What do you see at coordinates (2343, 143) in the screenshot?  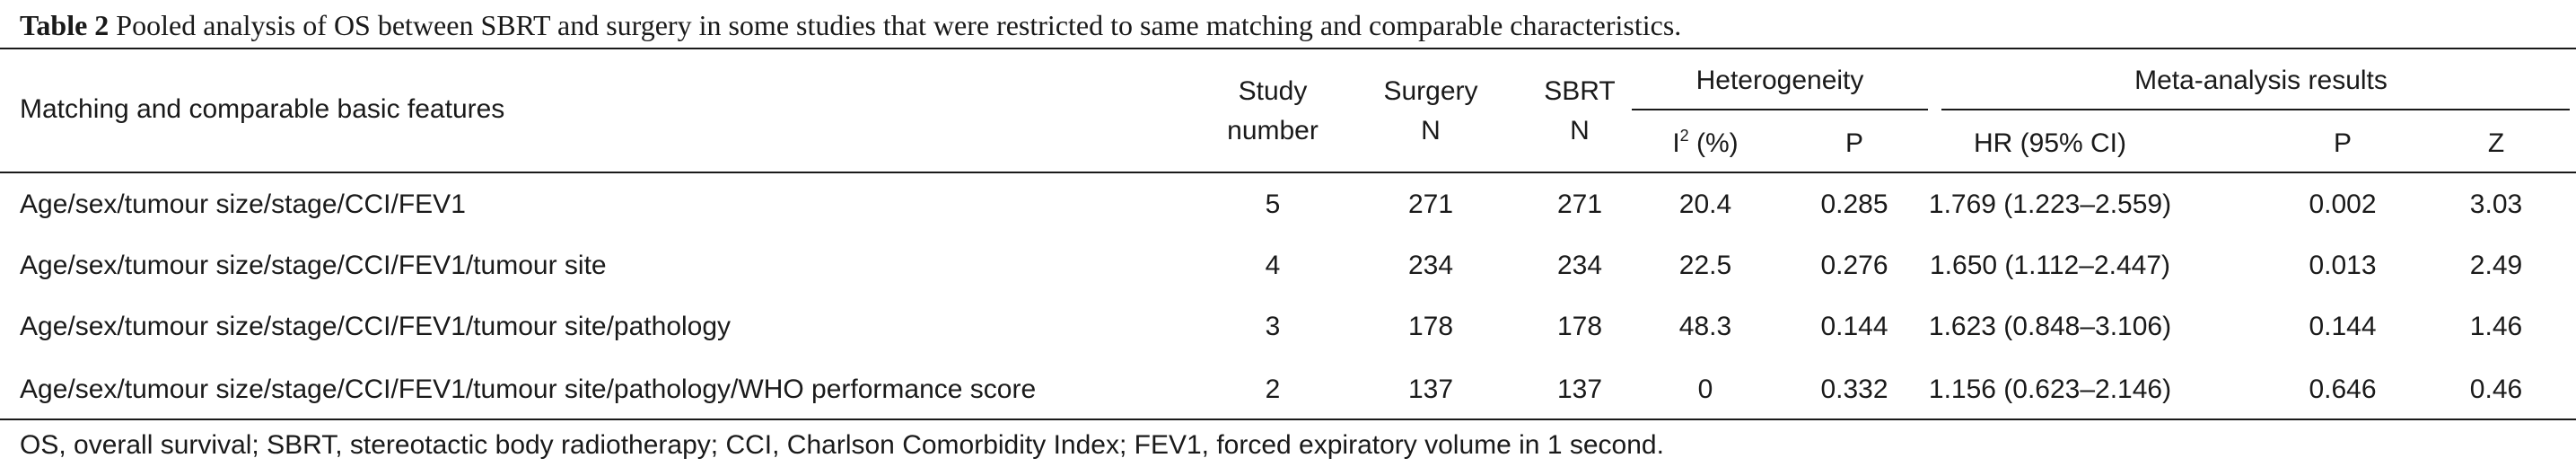 I see `header-meta-p: P` at bounding box center [2343, 143].